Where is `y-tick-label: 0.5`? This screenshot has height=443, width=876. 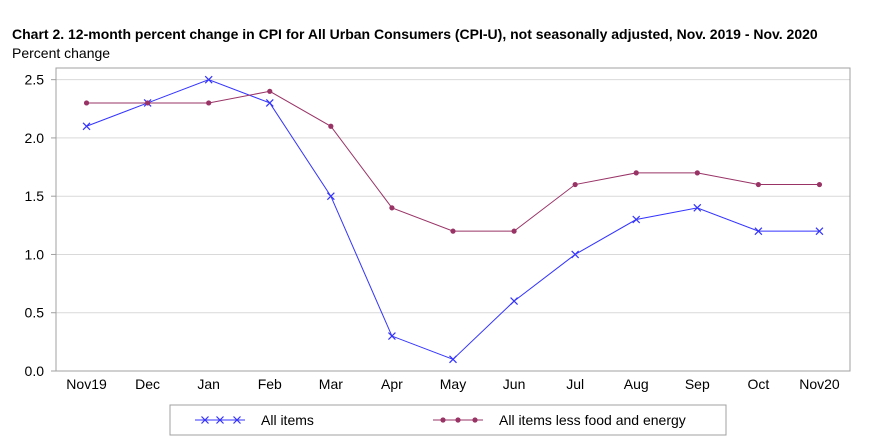
y-tick-label: 0.5 is located at coordinates (35, 313).